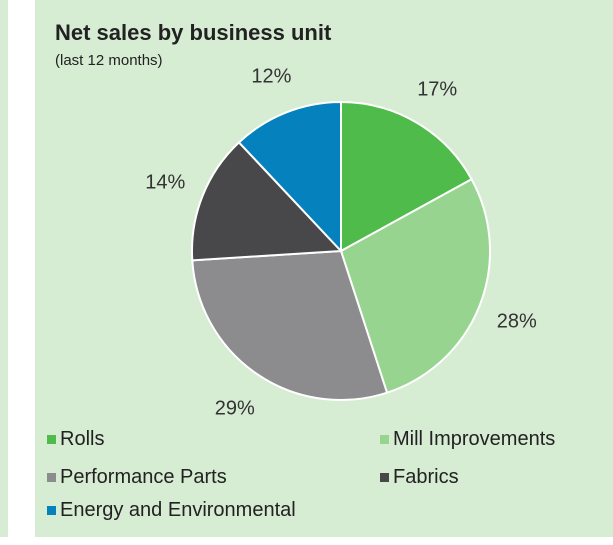  What do you see at coordinates (4, 268) in the screenshot?
I see `left-panel-strip` at bounding box center [4, 268].